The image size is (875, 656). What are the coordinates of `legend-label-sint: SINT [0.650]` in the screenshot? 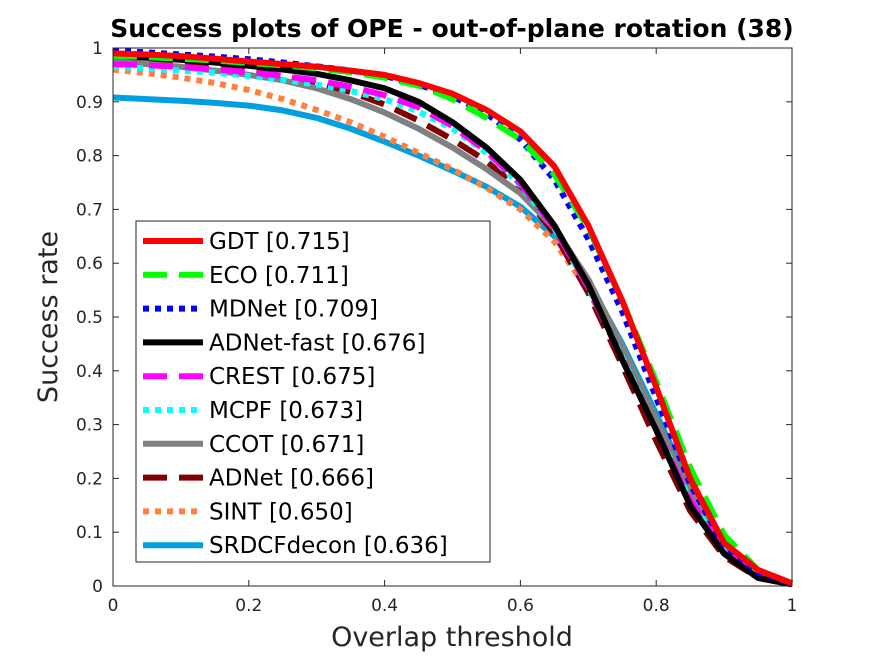 It's located at (281, 512).